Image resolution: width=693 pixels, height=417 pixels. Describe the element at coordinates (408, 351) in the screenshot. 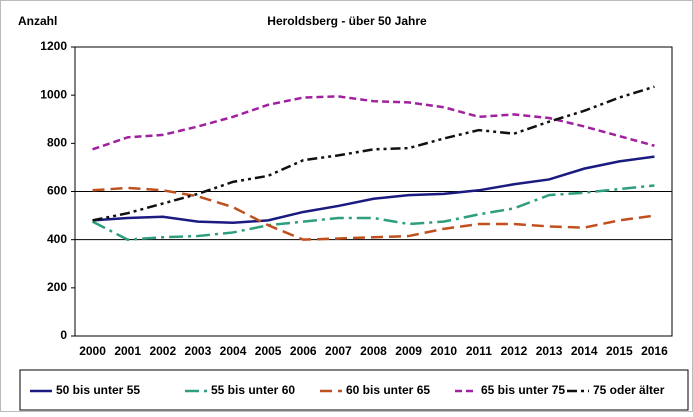

I see `x-tick-label: 2009` at that location.